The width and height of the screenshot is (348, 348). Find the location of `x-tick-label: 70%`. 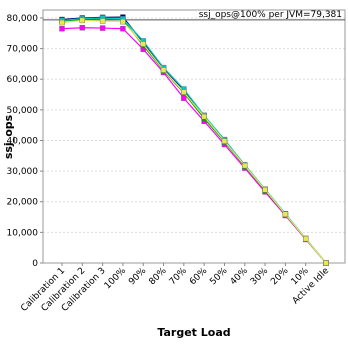

x-tick-label: 70% is located at coordinates (179, 277).